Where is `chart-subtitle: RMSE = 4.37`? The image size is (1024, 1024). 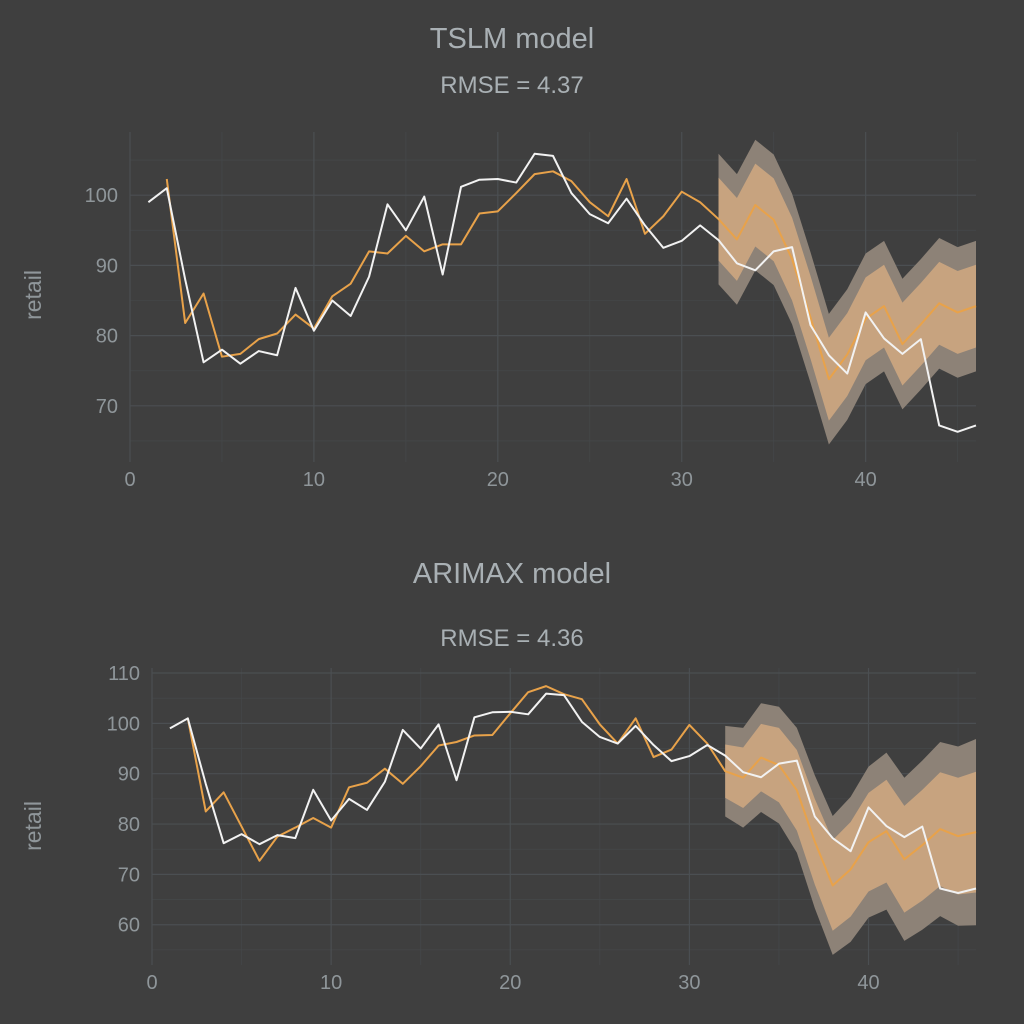
chart-subtitle: RMSE = 4.37 is located at coordinates (511, 85).